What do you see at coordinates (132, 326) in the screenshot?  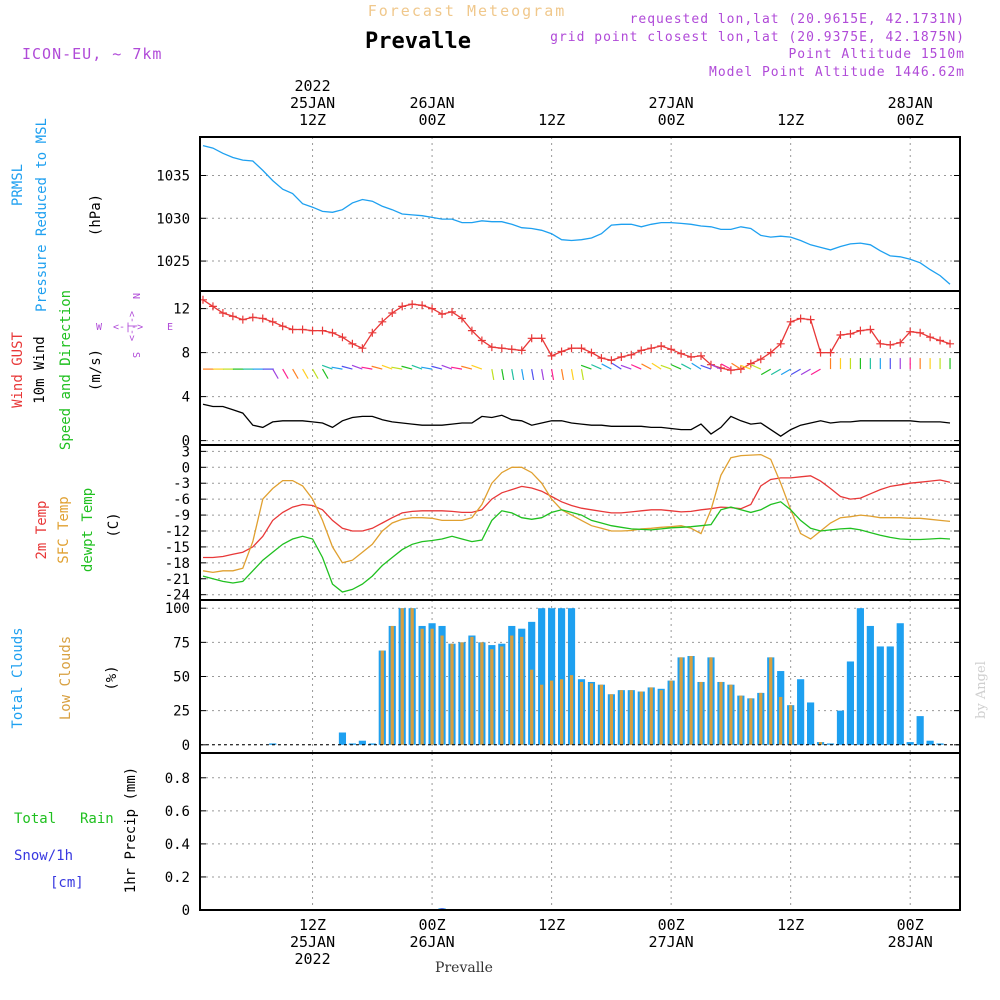 I see `compass-v-arrow: <-|->` at bounding box center [132, 326].